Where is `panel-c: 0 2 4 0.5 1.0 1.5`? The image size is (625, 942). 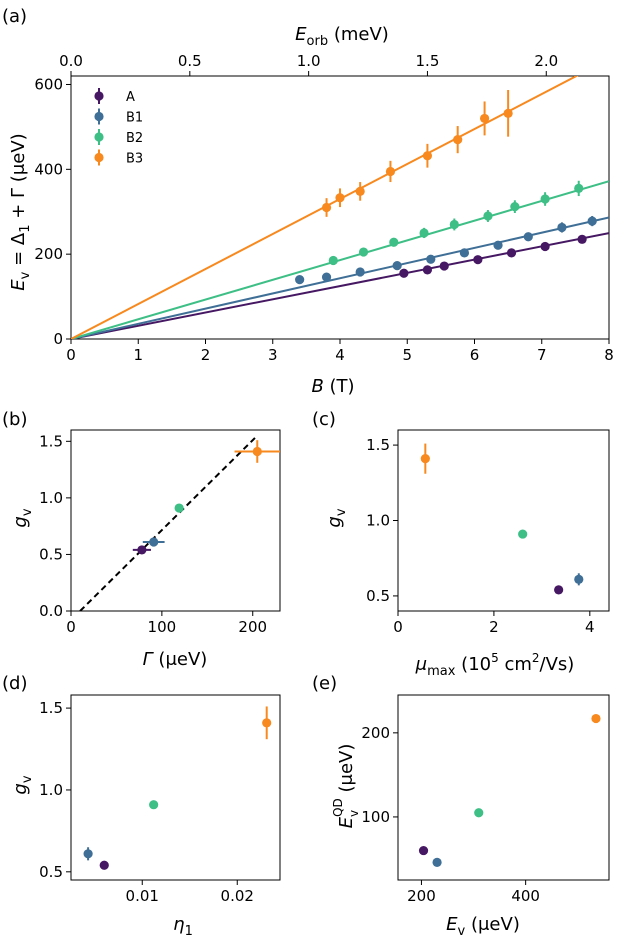
panel-c: 0 2 4 0.5 1.0 1.5 is located at coordinates (488, 532).